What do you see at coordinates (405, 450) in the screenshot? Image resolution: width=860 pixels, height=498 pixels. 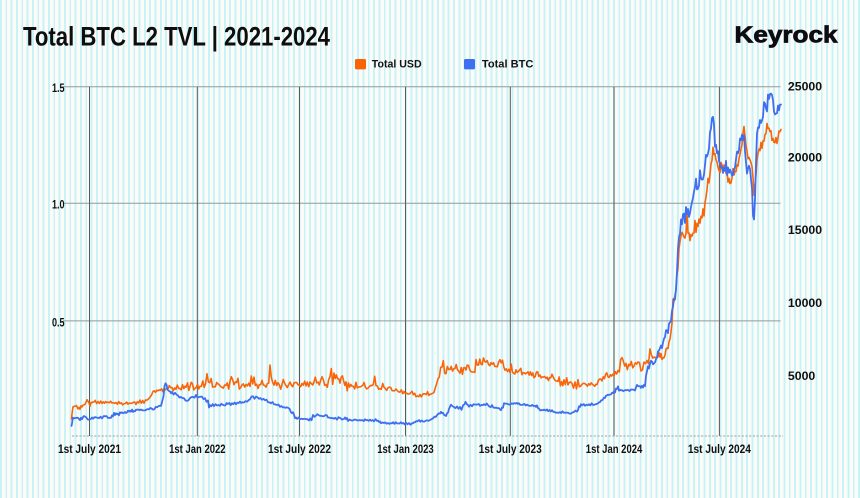 I see `svg-text: 1st Jan 2023` at bounding box center [405, 450].